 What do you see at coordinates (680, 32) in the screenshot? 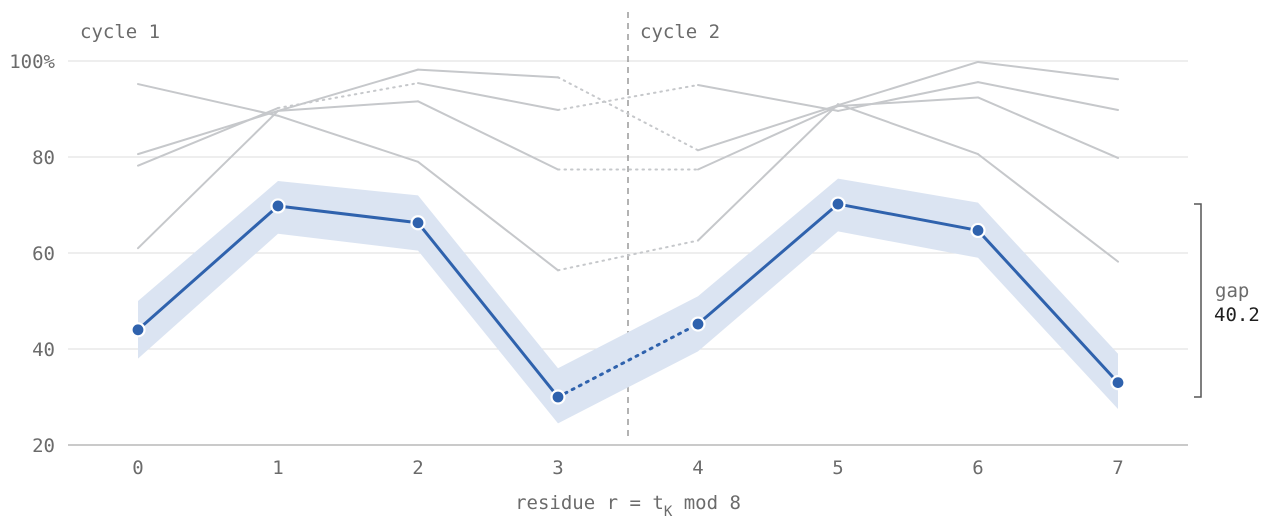
I see `cycle-2-label: cycle 2` at bounding box center [680, 32].